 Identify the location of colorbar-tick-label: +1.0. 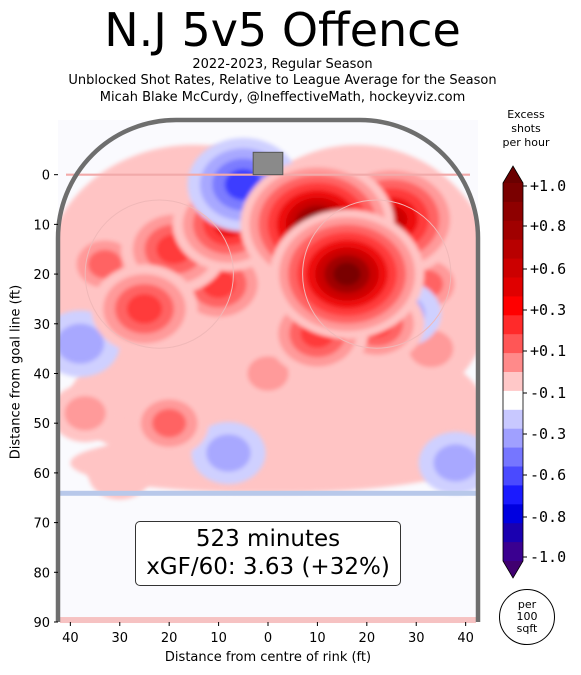
(548, 186).